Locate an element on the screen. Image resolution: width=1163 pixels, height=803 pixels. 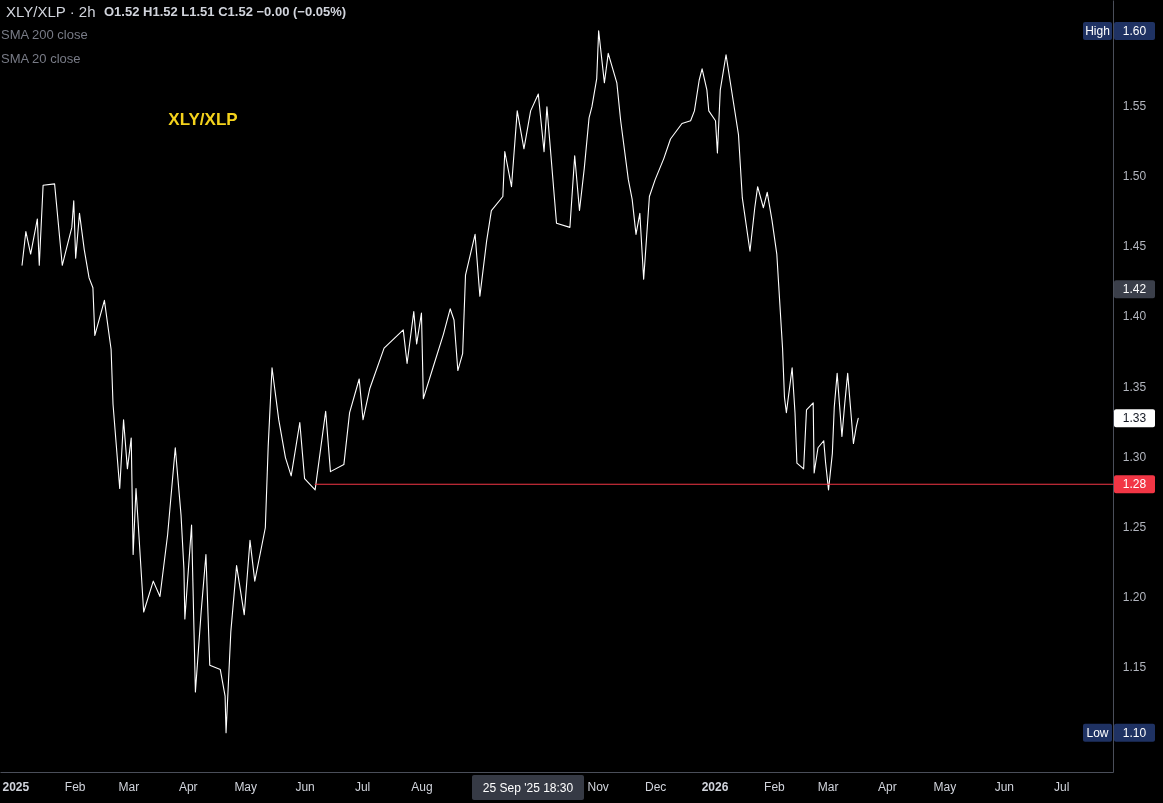
y-tick-label: 1.40 is located at coordinates (1134, 316).